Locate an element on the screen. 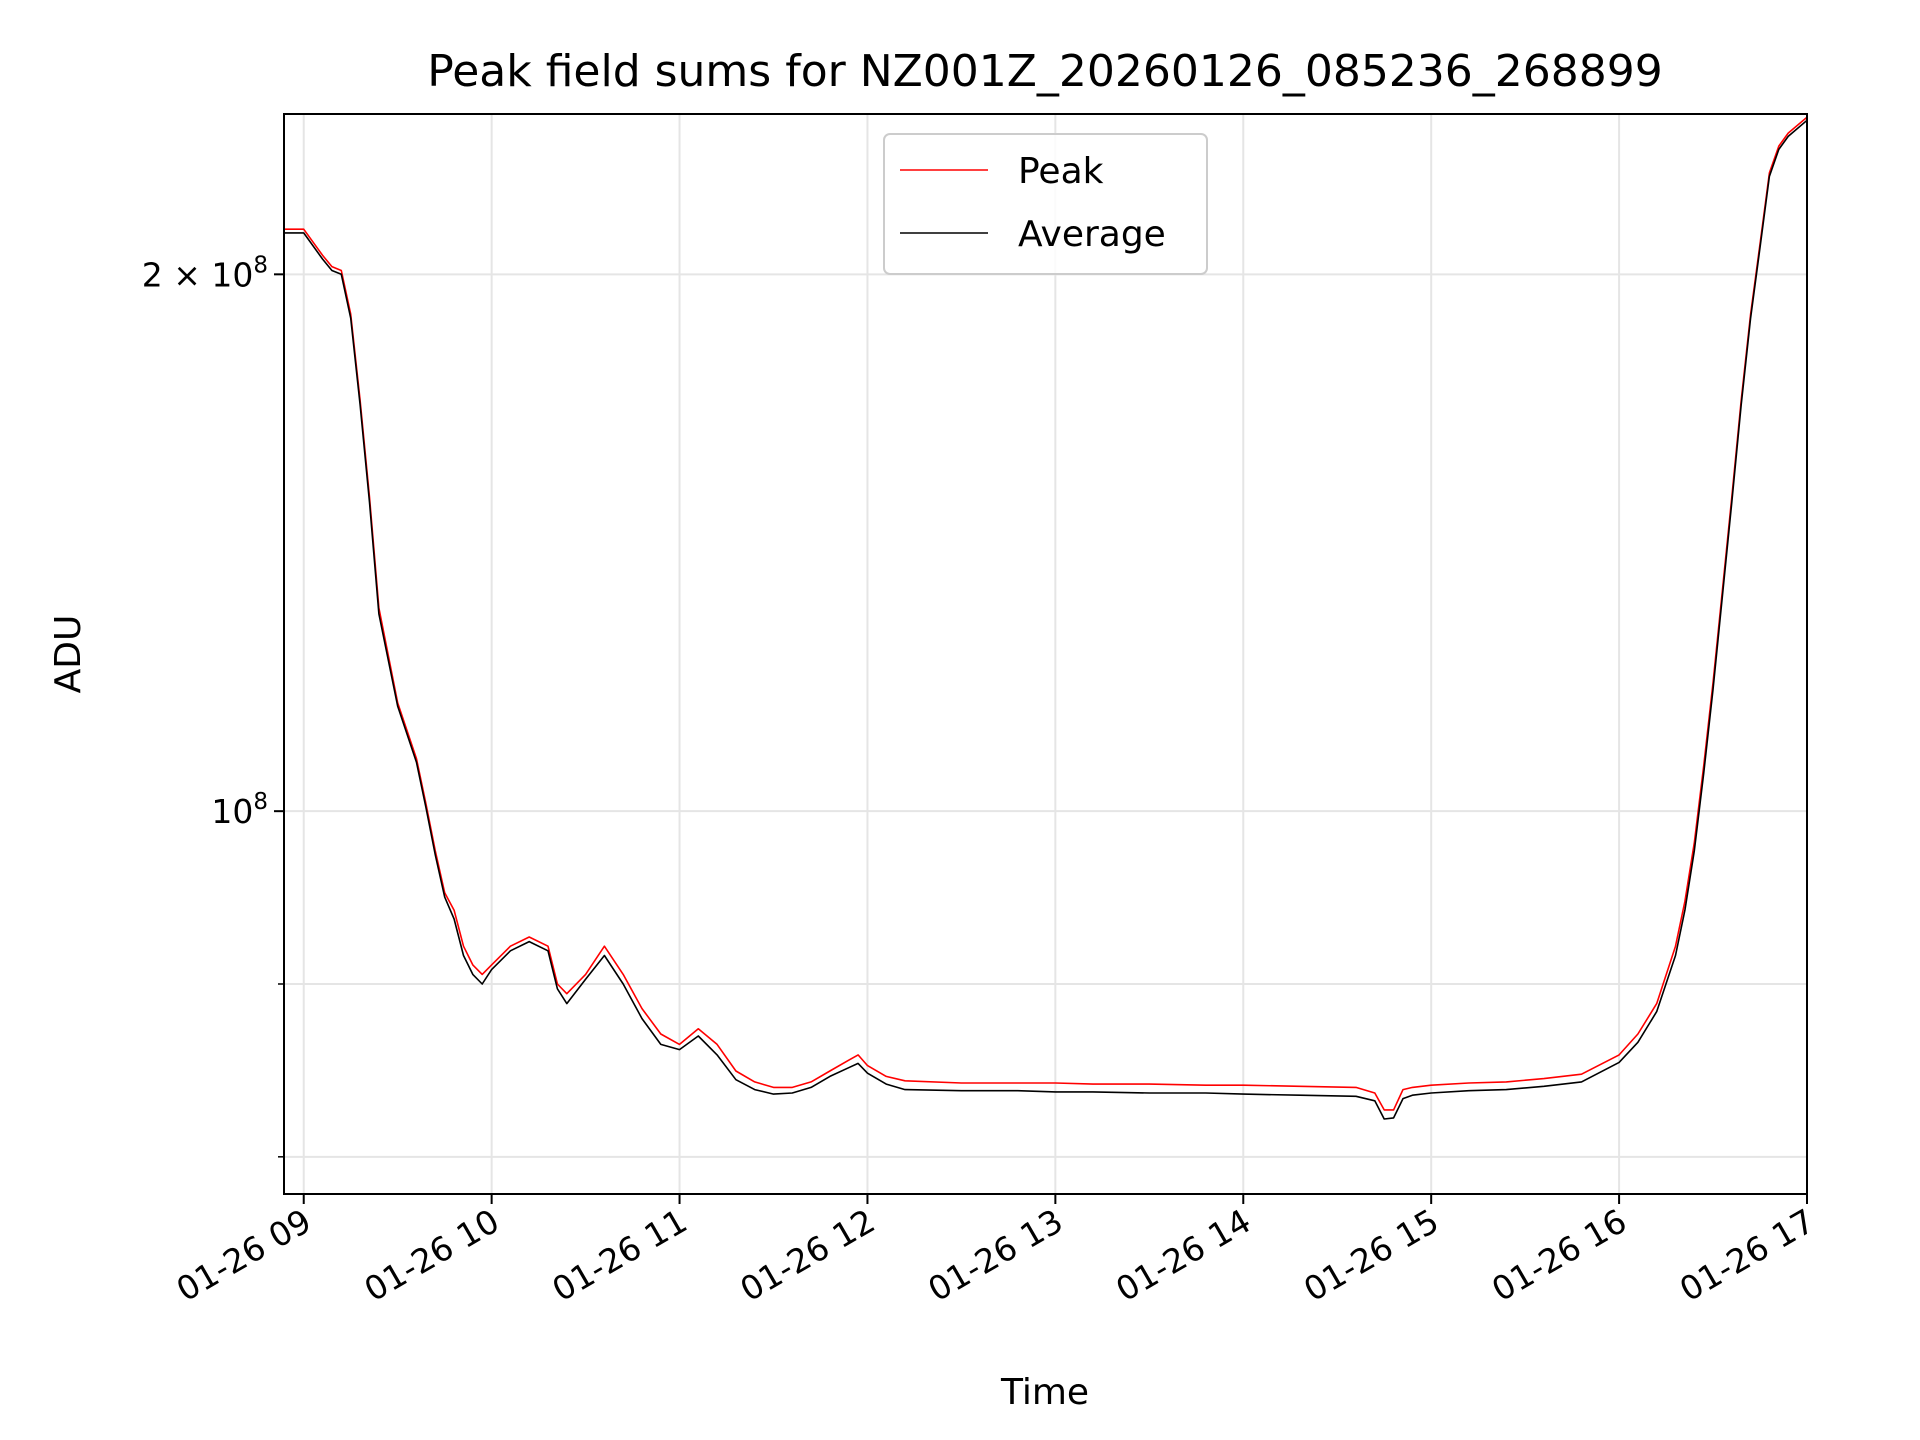  legend-label-peak: Peak is located at coordinates (1061, 171).